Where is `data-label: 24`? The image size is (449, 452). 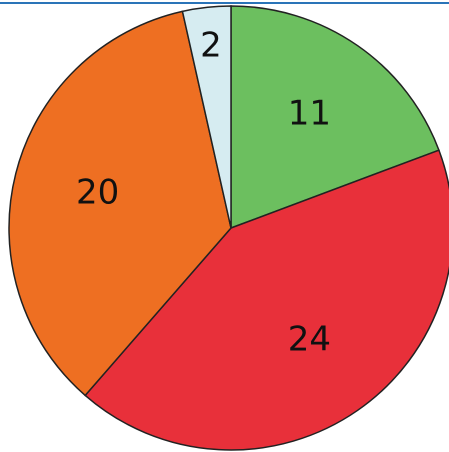
data-label: 24 is located at coordinates (309, 340).